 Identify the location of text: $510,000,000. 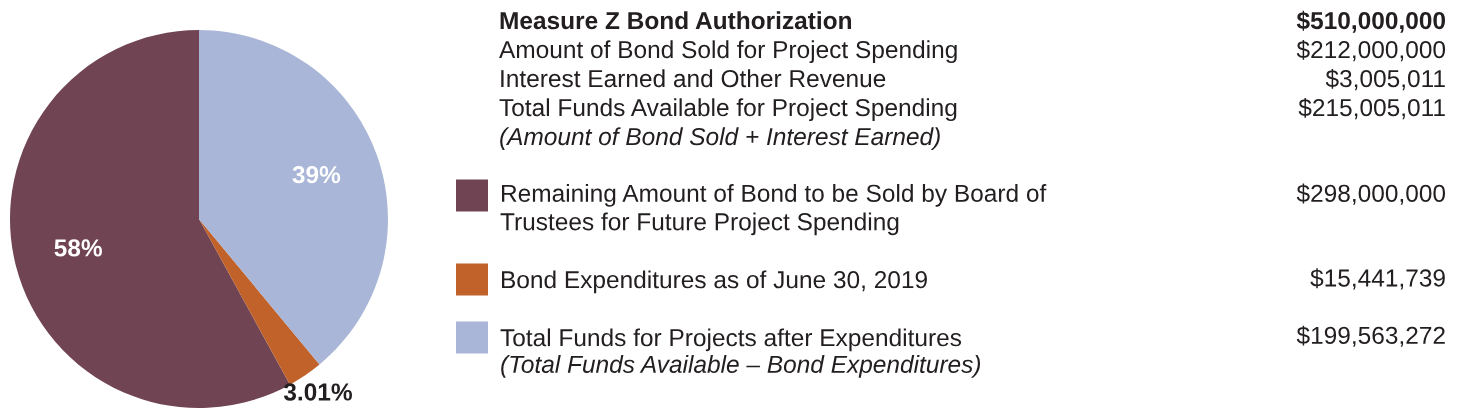
(1371, 21).